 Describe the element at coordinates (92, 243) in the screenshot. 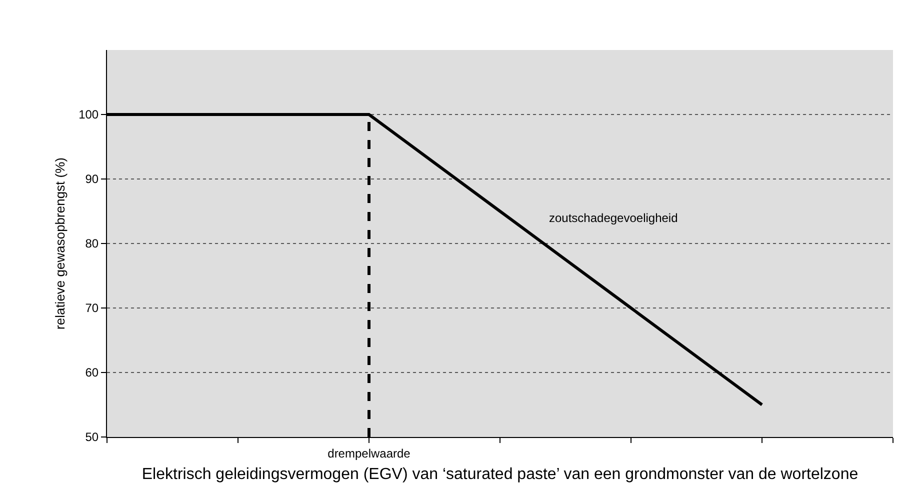

I see `y-tick-label: 80` at that location.